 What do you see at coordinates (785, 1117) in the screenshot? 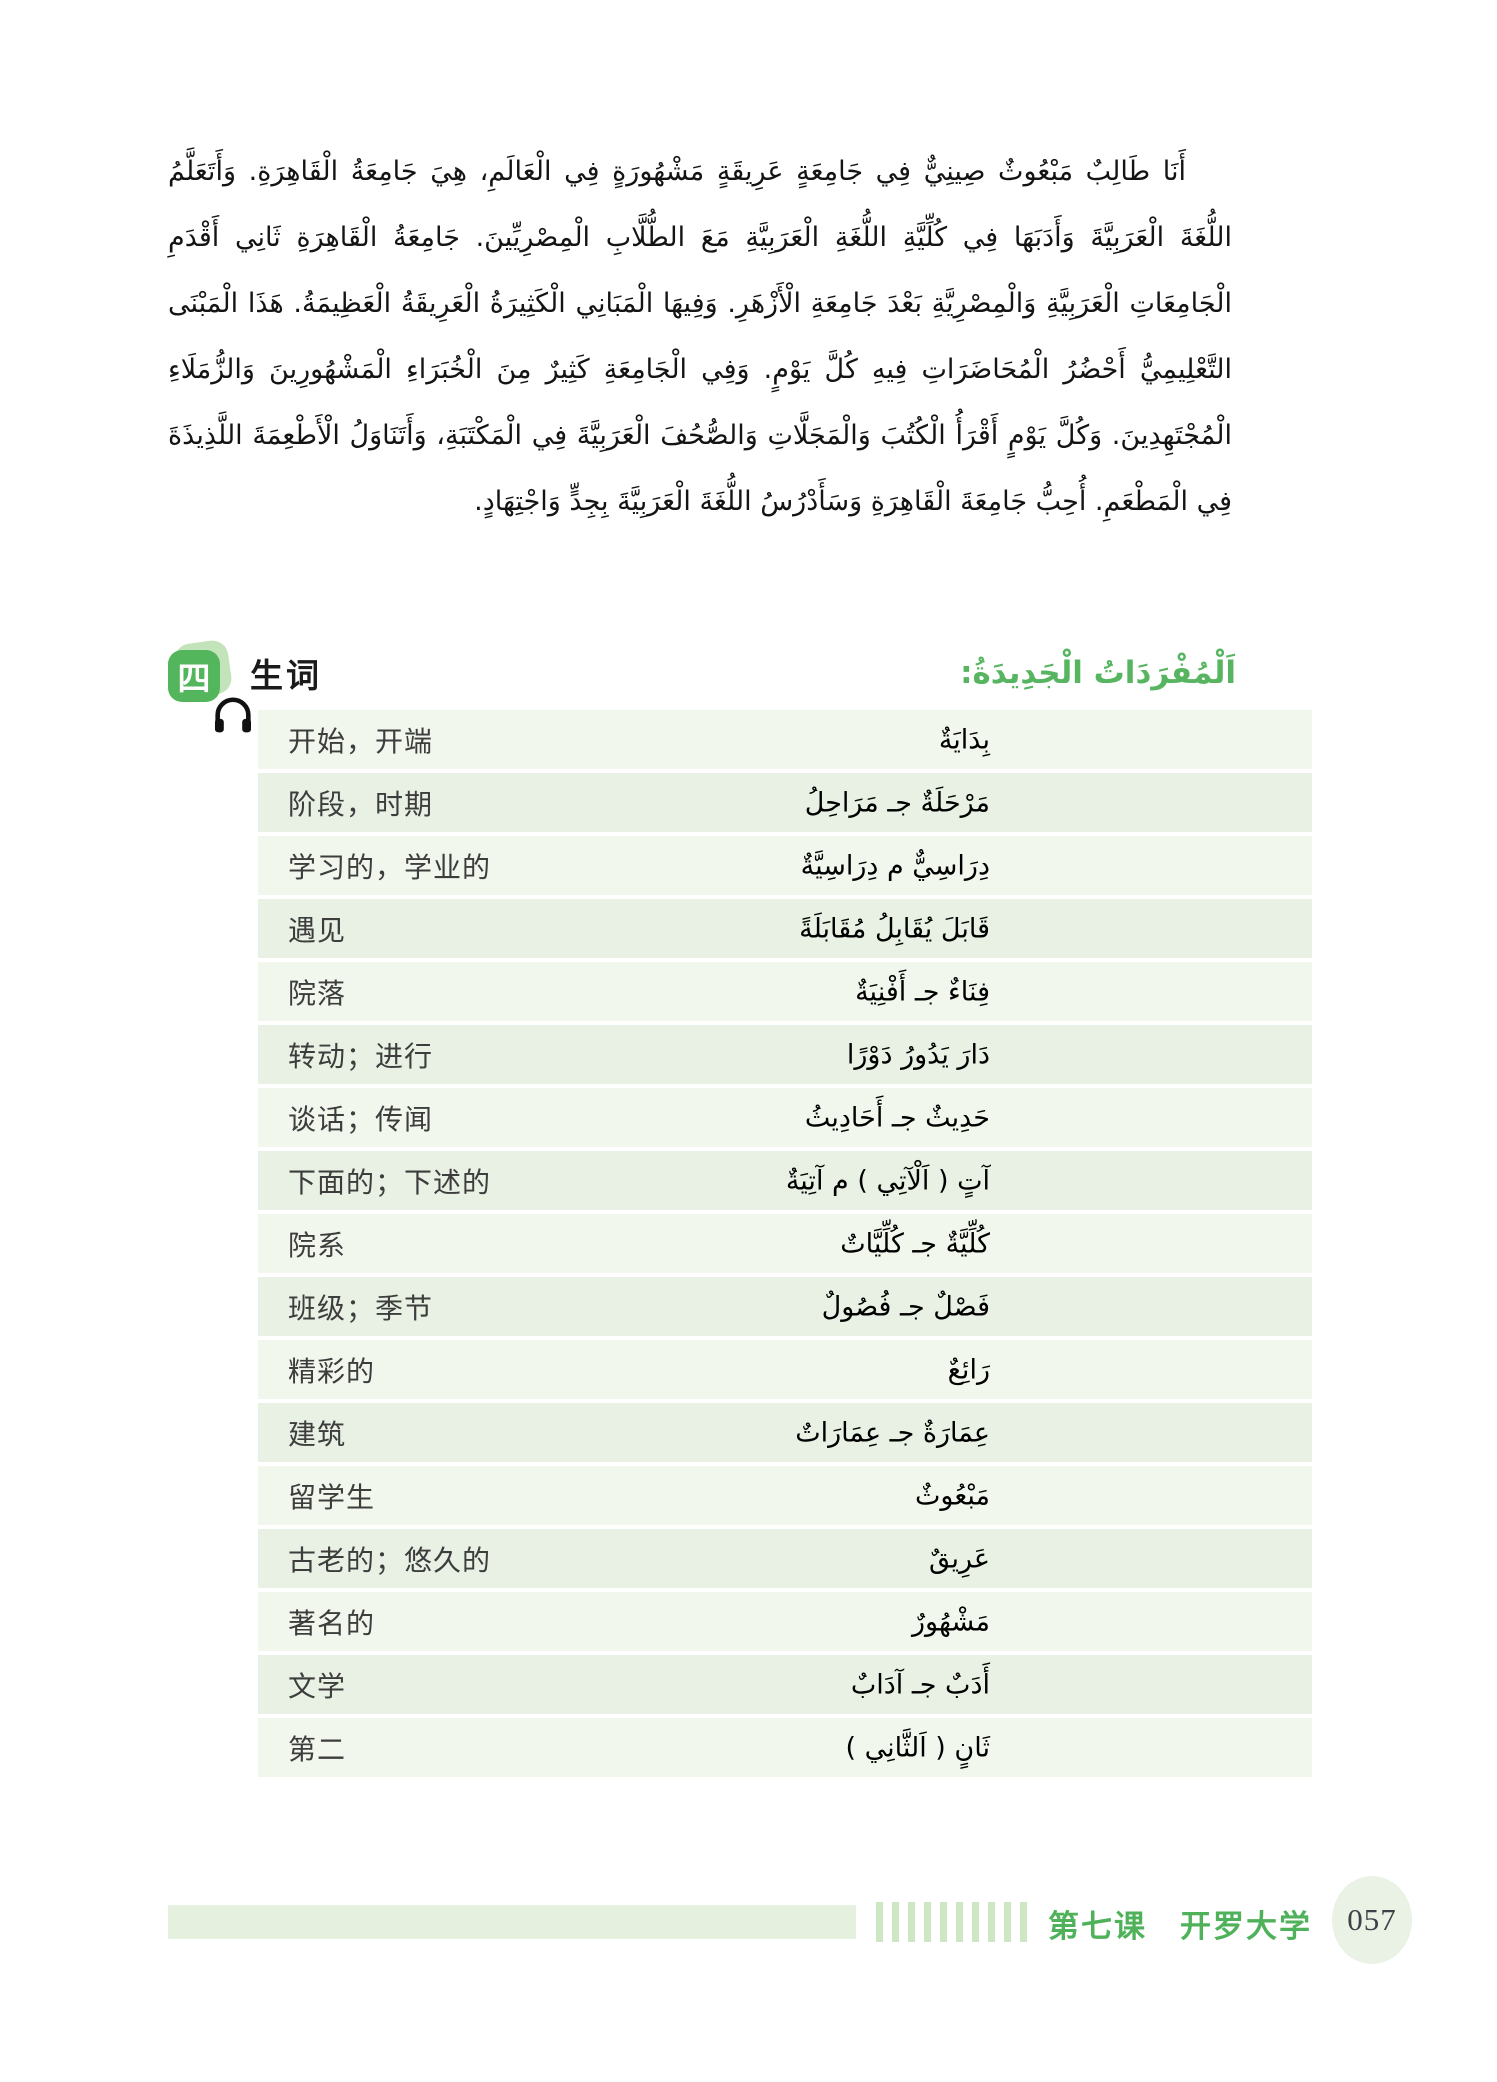
I see `vocab-row: 谈话；传闻 حَدِيثٌ جـ أَحَادِيثُ` at bounding box center [785, 1117].